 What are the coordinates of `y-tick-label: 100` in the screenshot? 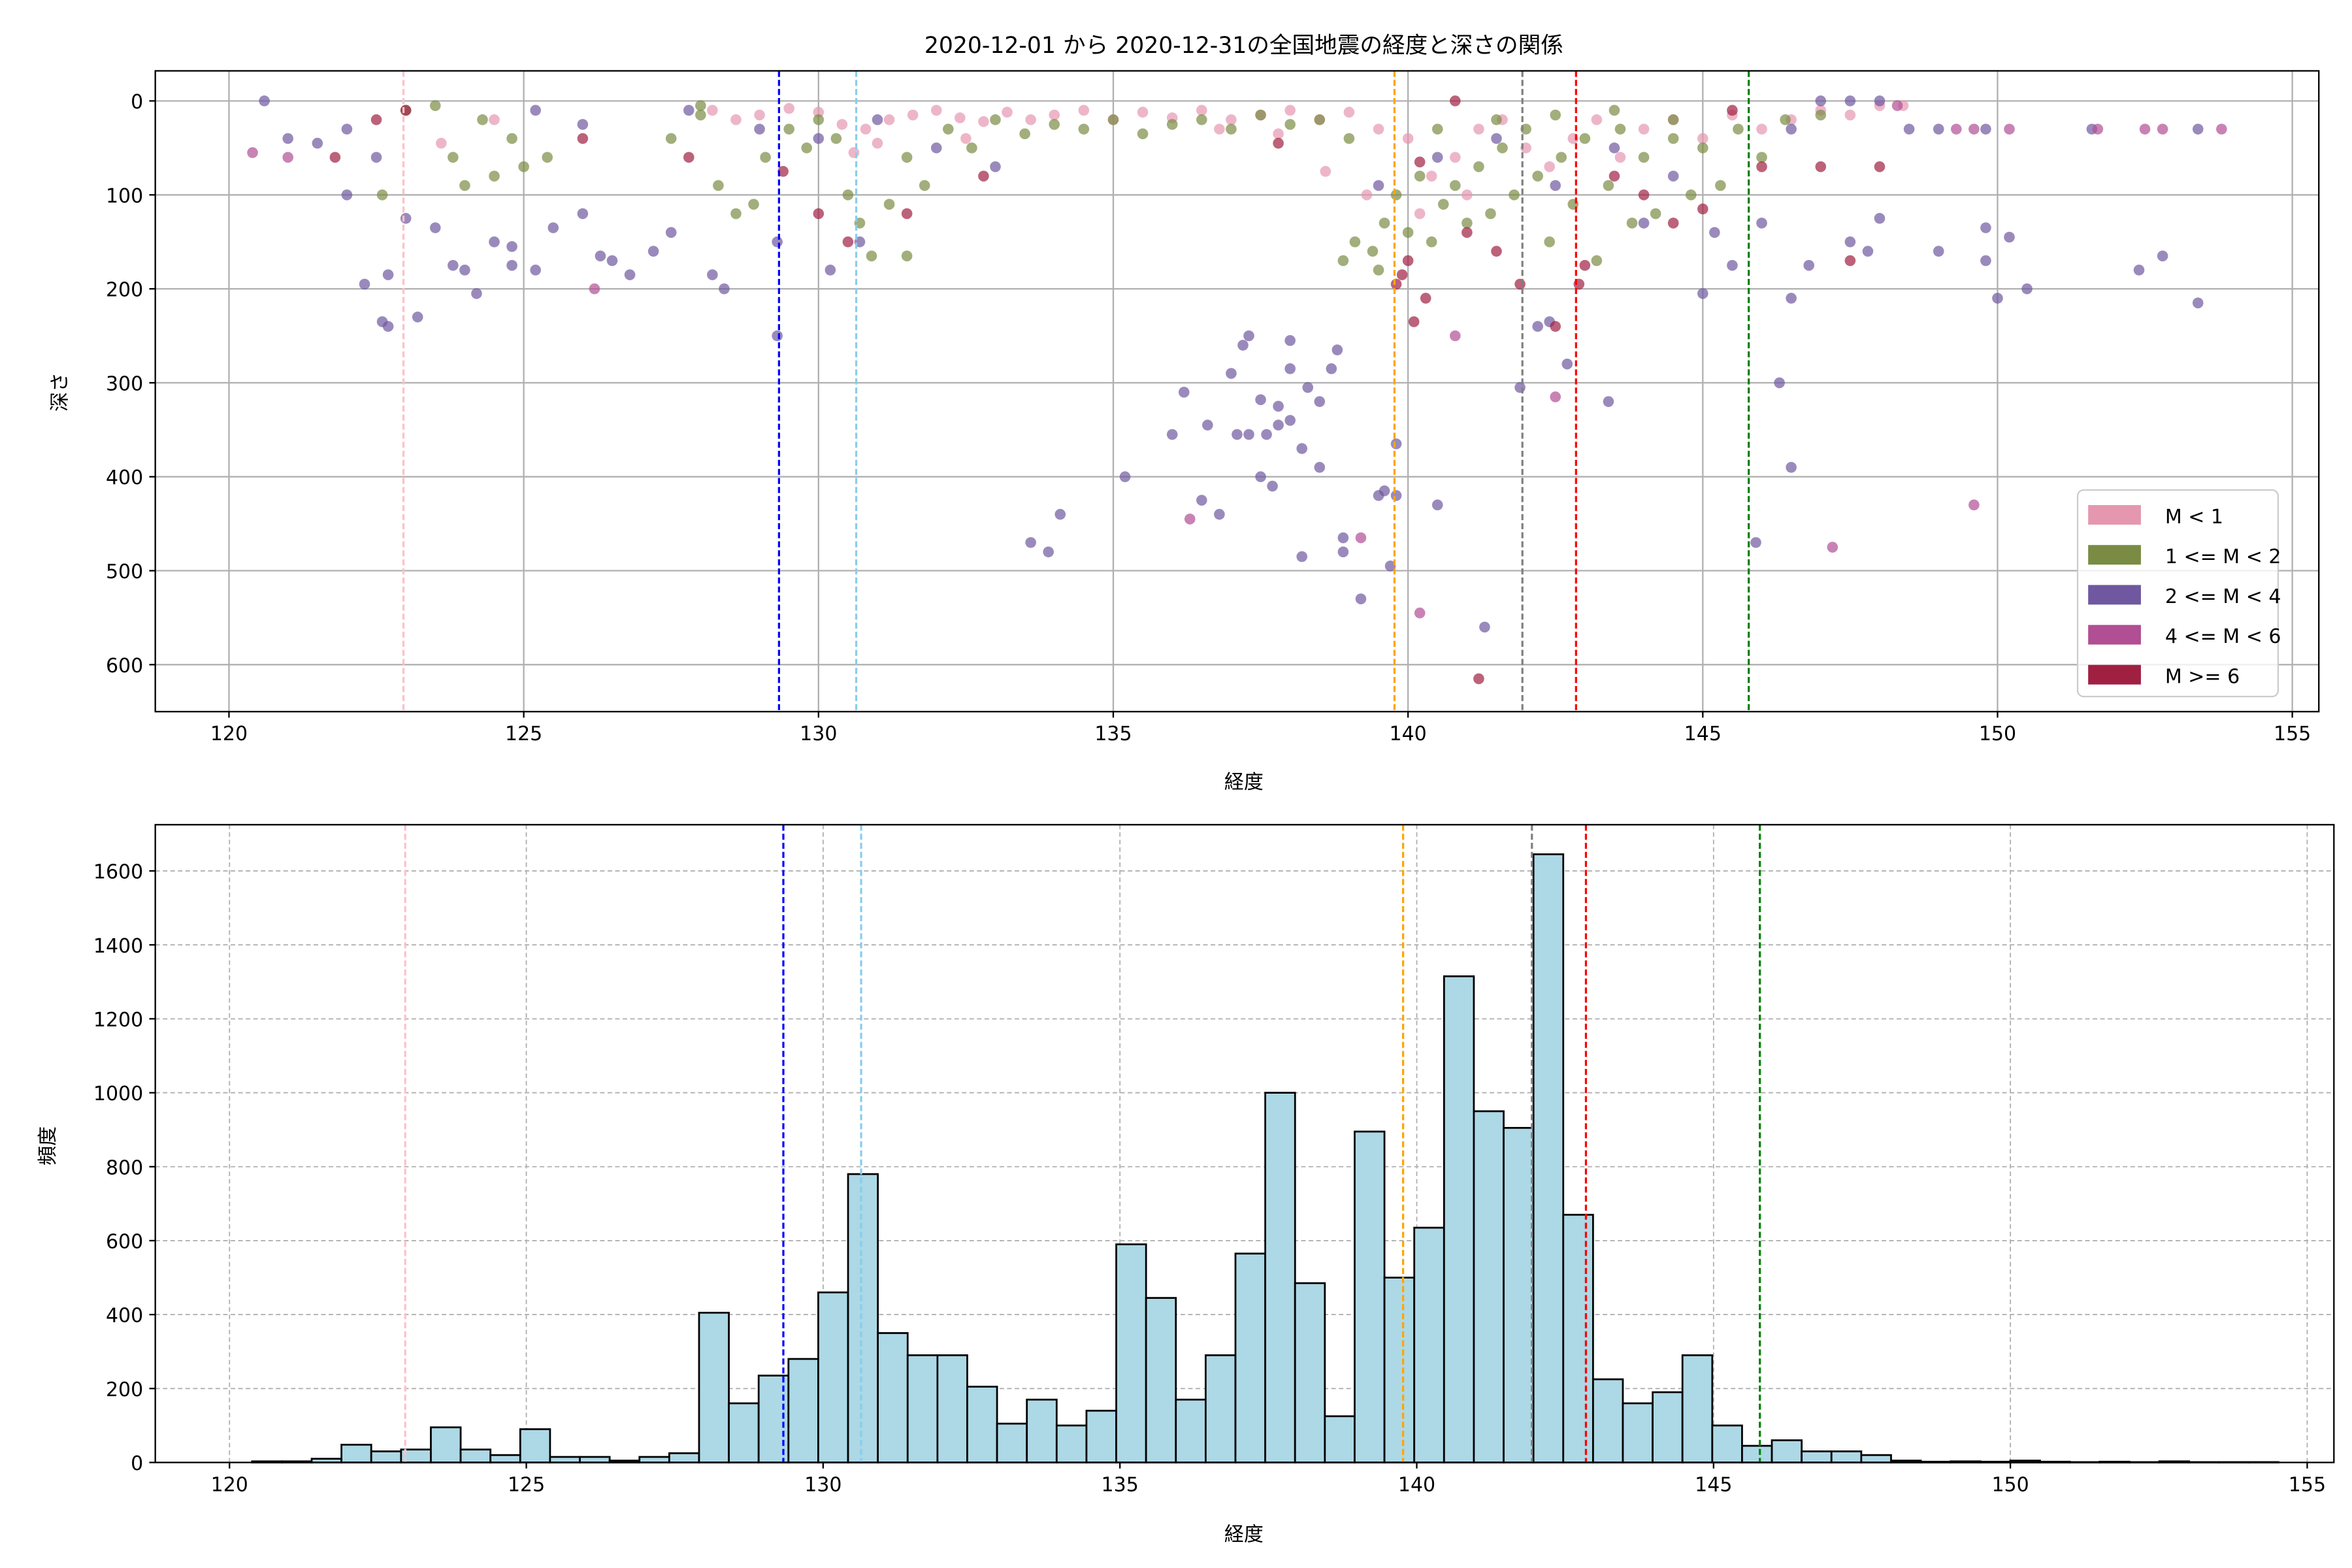 It's located at (124, 196).